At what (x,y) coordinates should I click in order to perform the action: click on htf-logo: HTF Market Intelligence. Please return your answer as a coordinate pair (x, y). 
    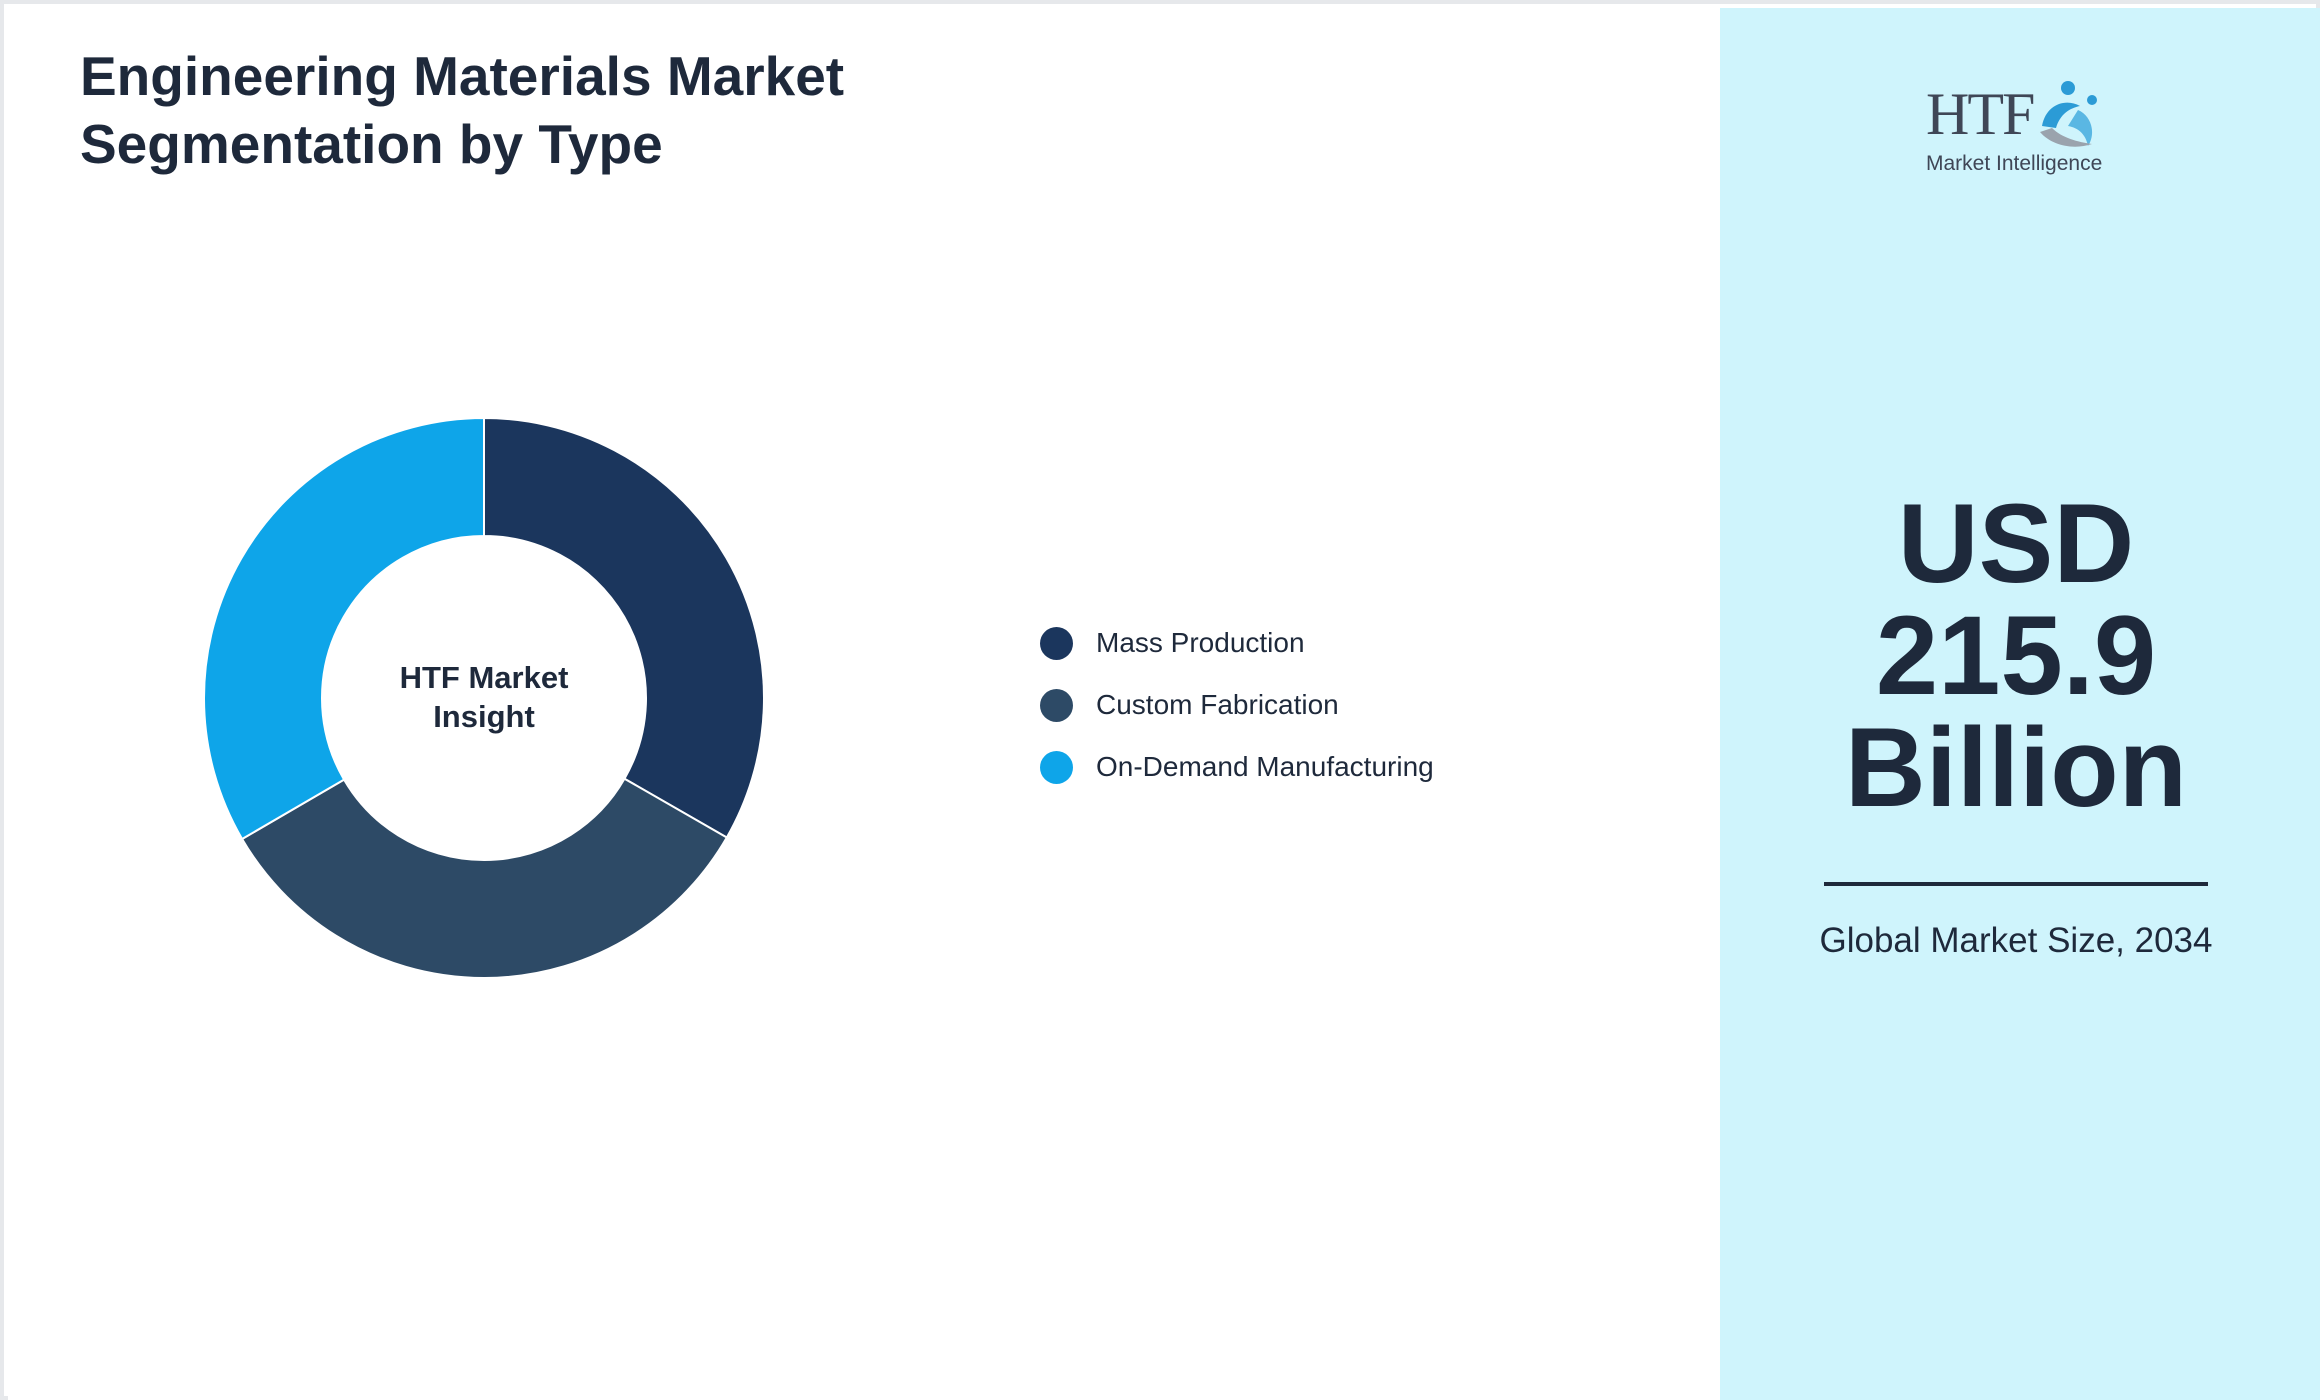
    Looking at the image, I should click on (2015, 131).